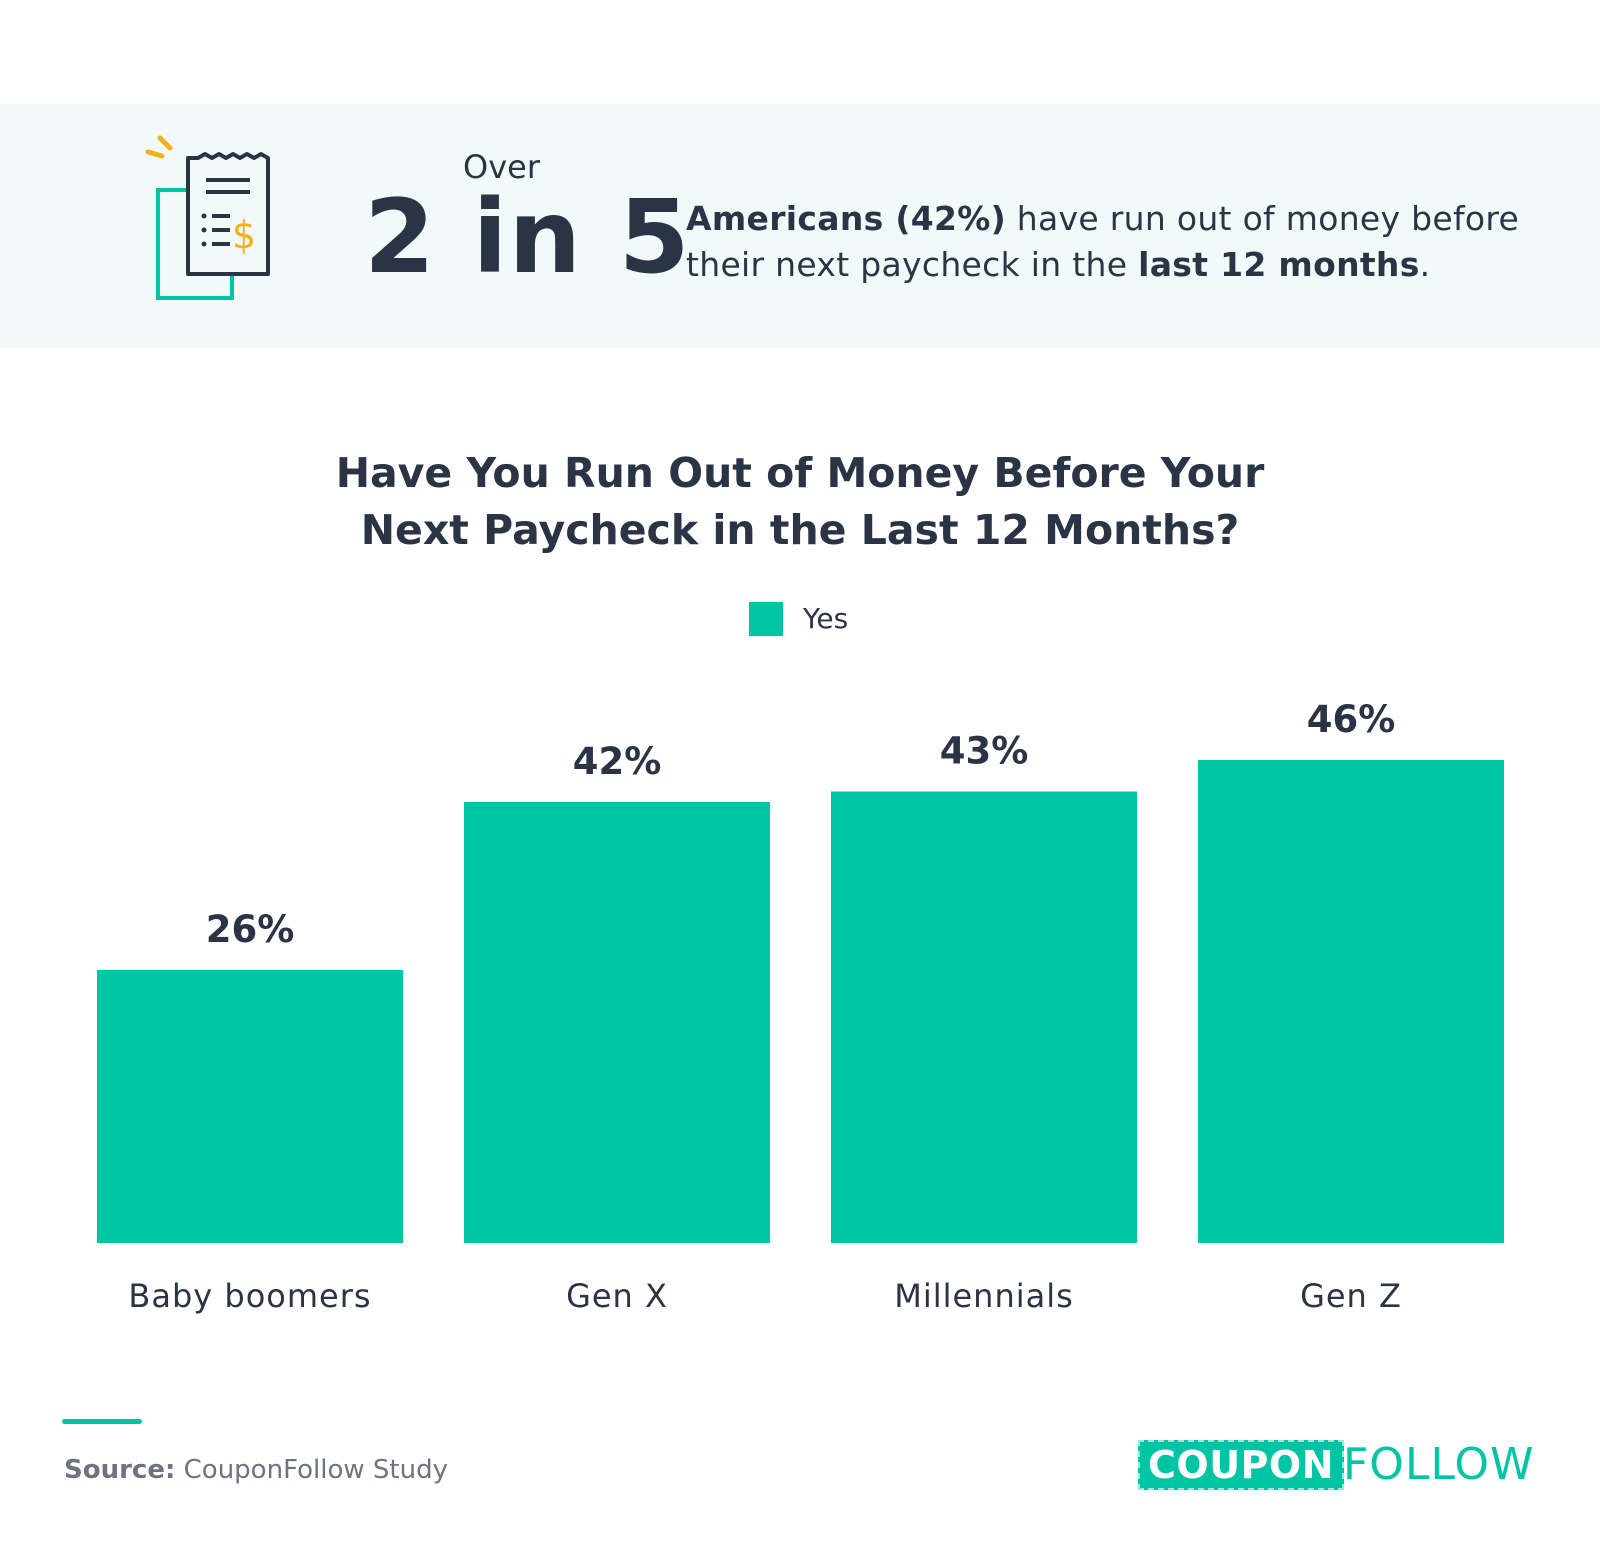 Image resolution: width=1600 pixels, height=1554 pixels. Describe the element at coordinates (617, 761) in the screenshot. I see `bar-value-label: 42%` at that location.